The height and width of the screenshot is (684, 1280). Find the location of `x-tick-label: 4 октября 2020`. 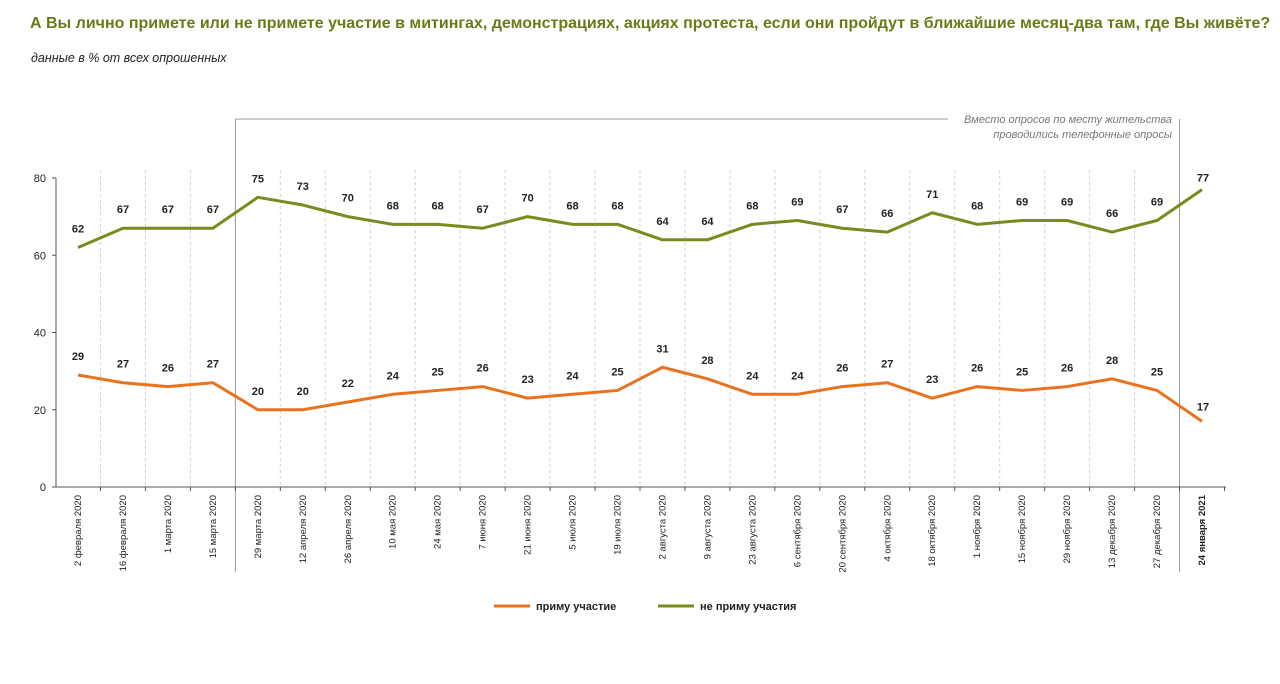

x-tick-label: 4 октября 2020 is located at coordinates (887, 528).